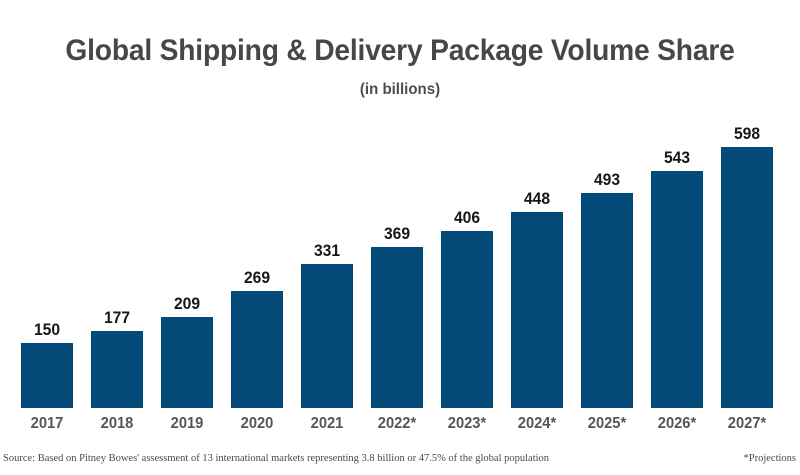  What do you see at coordinates (770, 458) in the screenshot?
I see `footer-projection-note: *Projections` at bounding box center [770, 458].